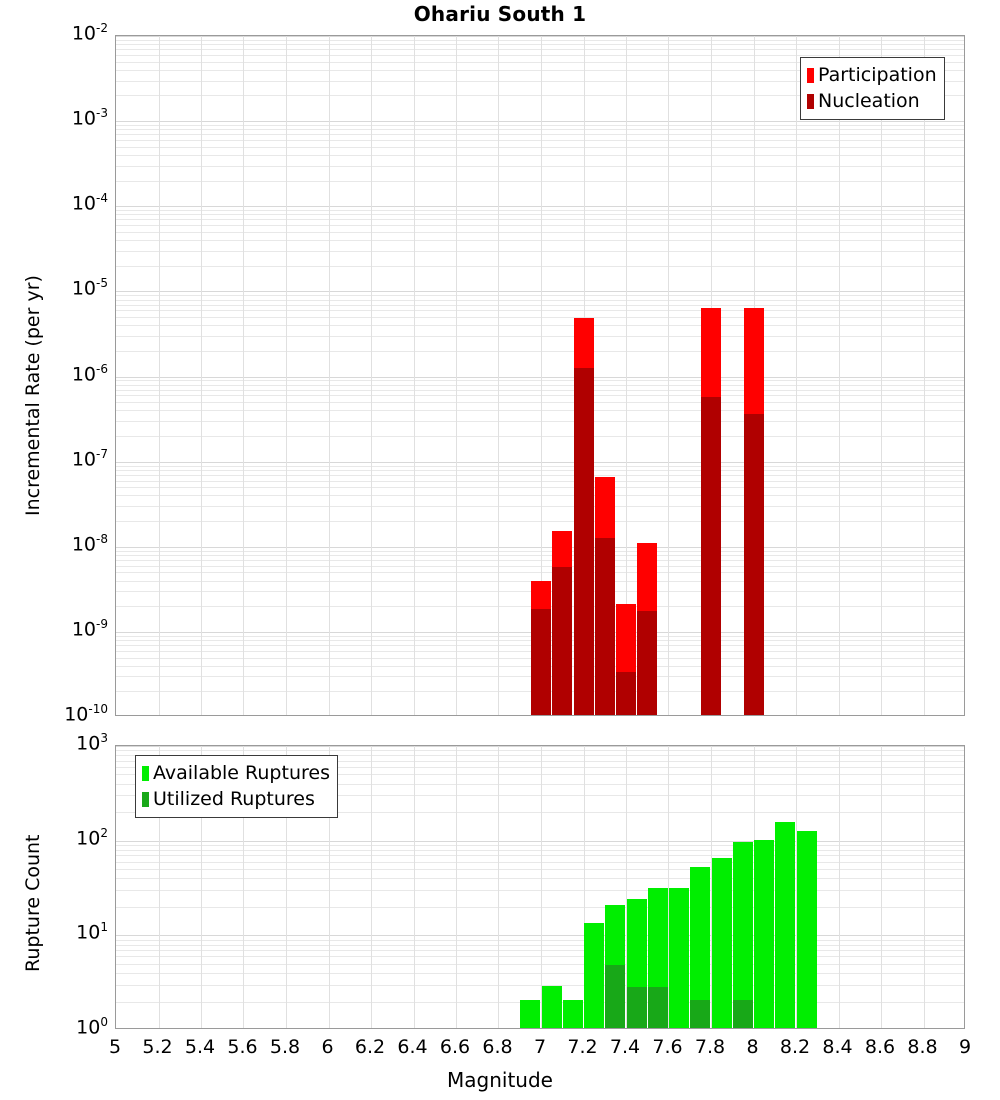 The width and height of the screenshot is (1000, 1100). I want to click on x-axis-tick-label: 7.8, so click(710, 1047).